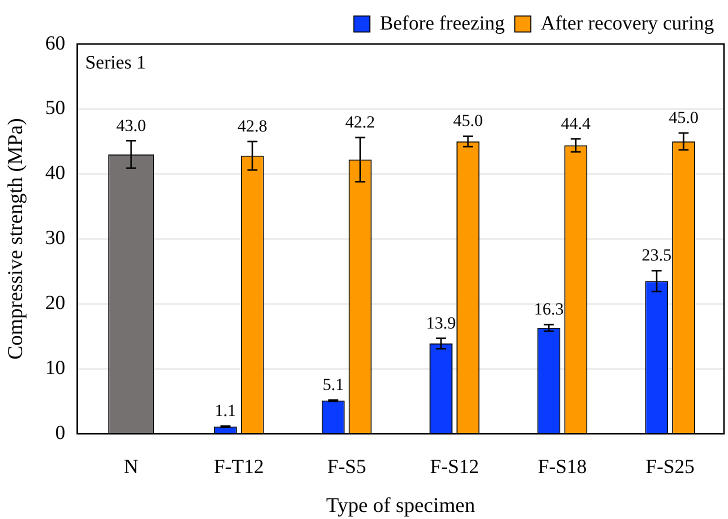  What do you see at coordinates (253, 126) in the screenshot?
I see `data-label: 42.8` at bounding box center [253, 126].